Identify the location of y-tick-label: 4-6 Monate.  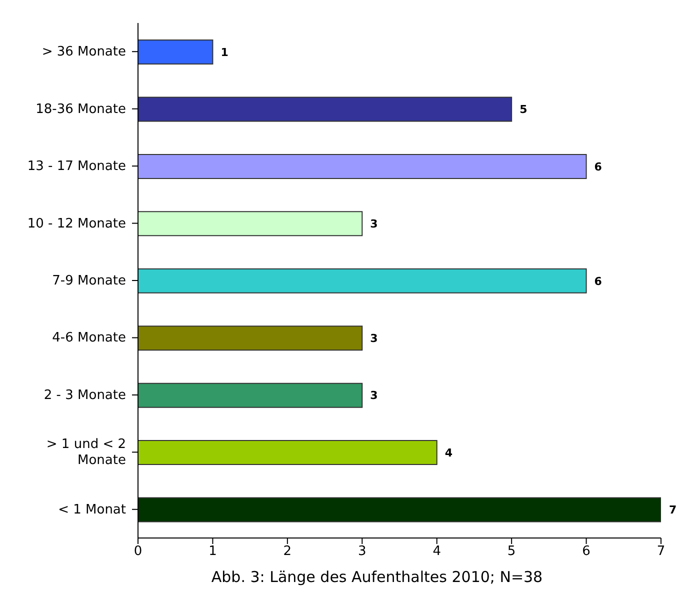
(89, 338).